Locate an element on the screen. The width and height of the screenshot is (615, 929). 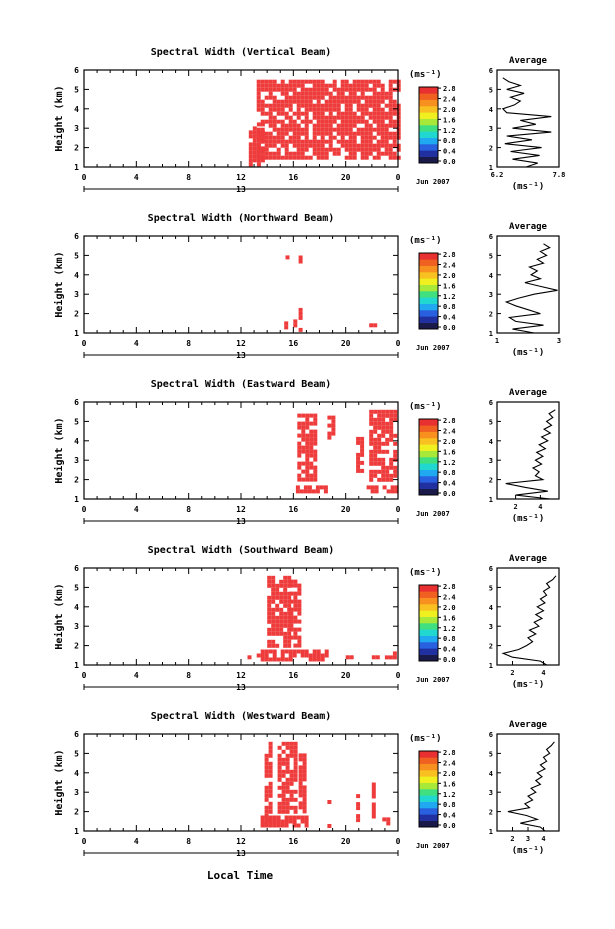
panel-title: Spectral Width (Westward Beam) is located at coordinates (241, 716).